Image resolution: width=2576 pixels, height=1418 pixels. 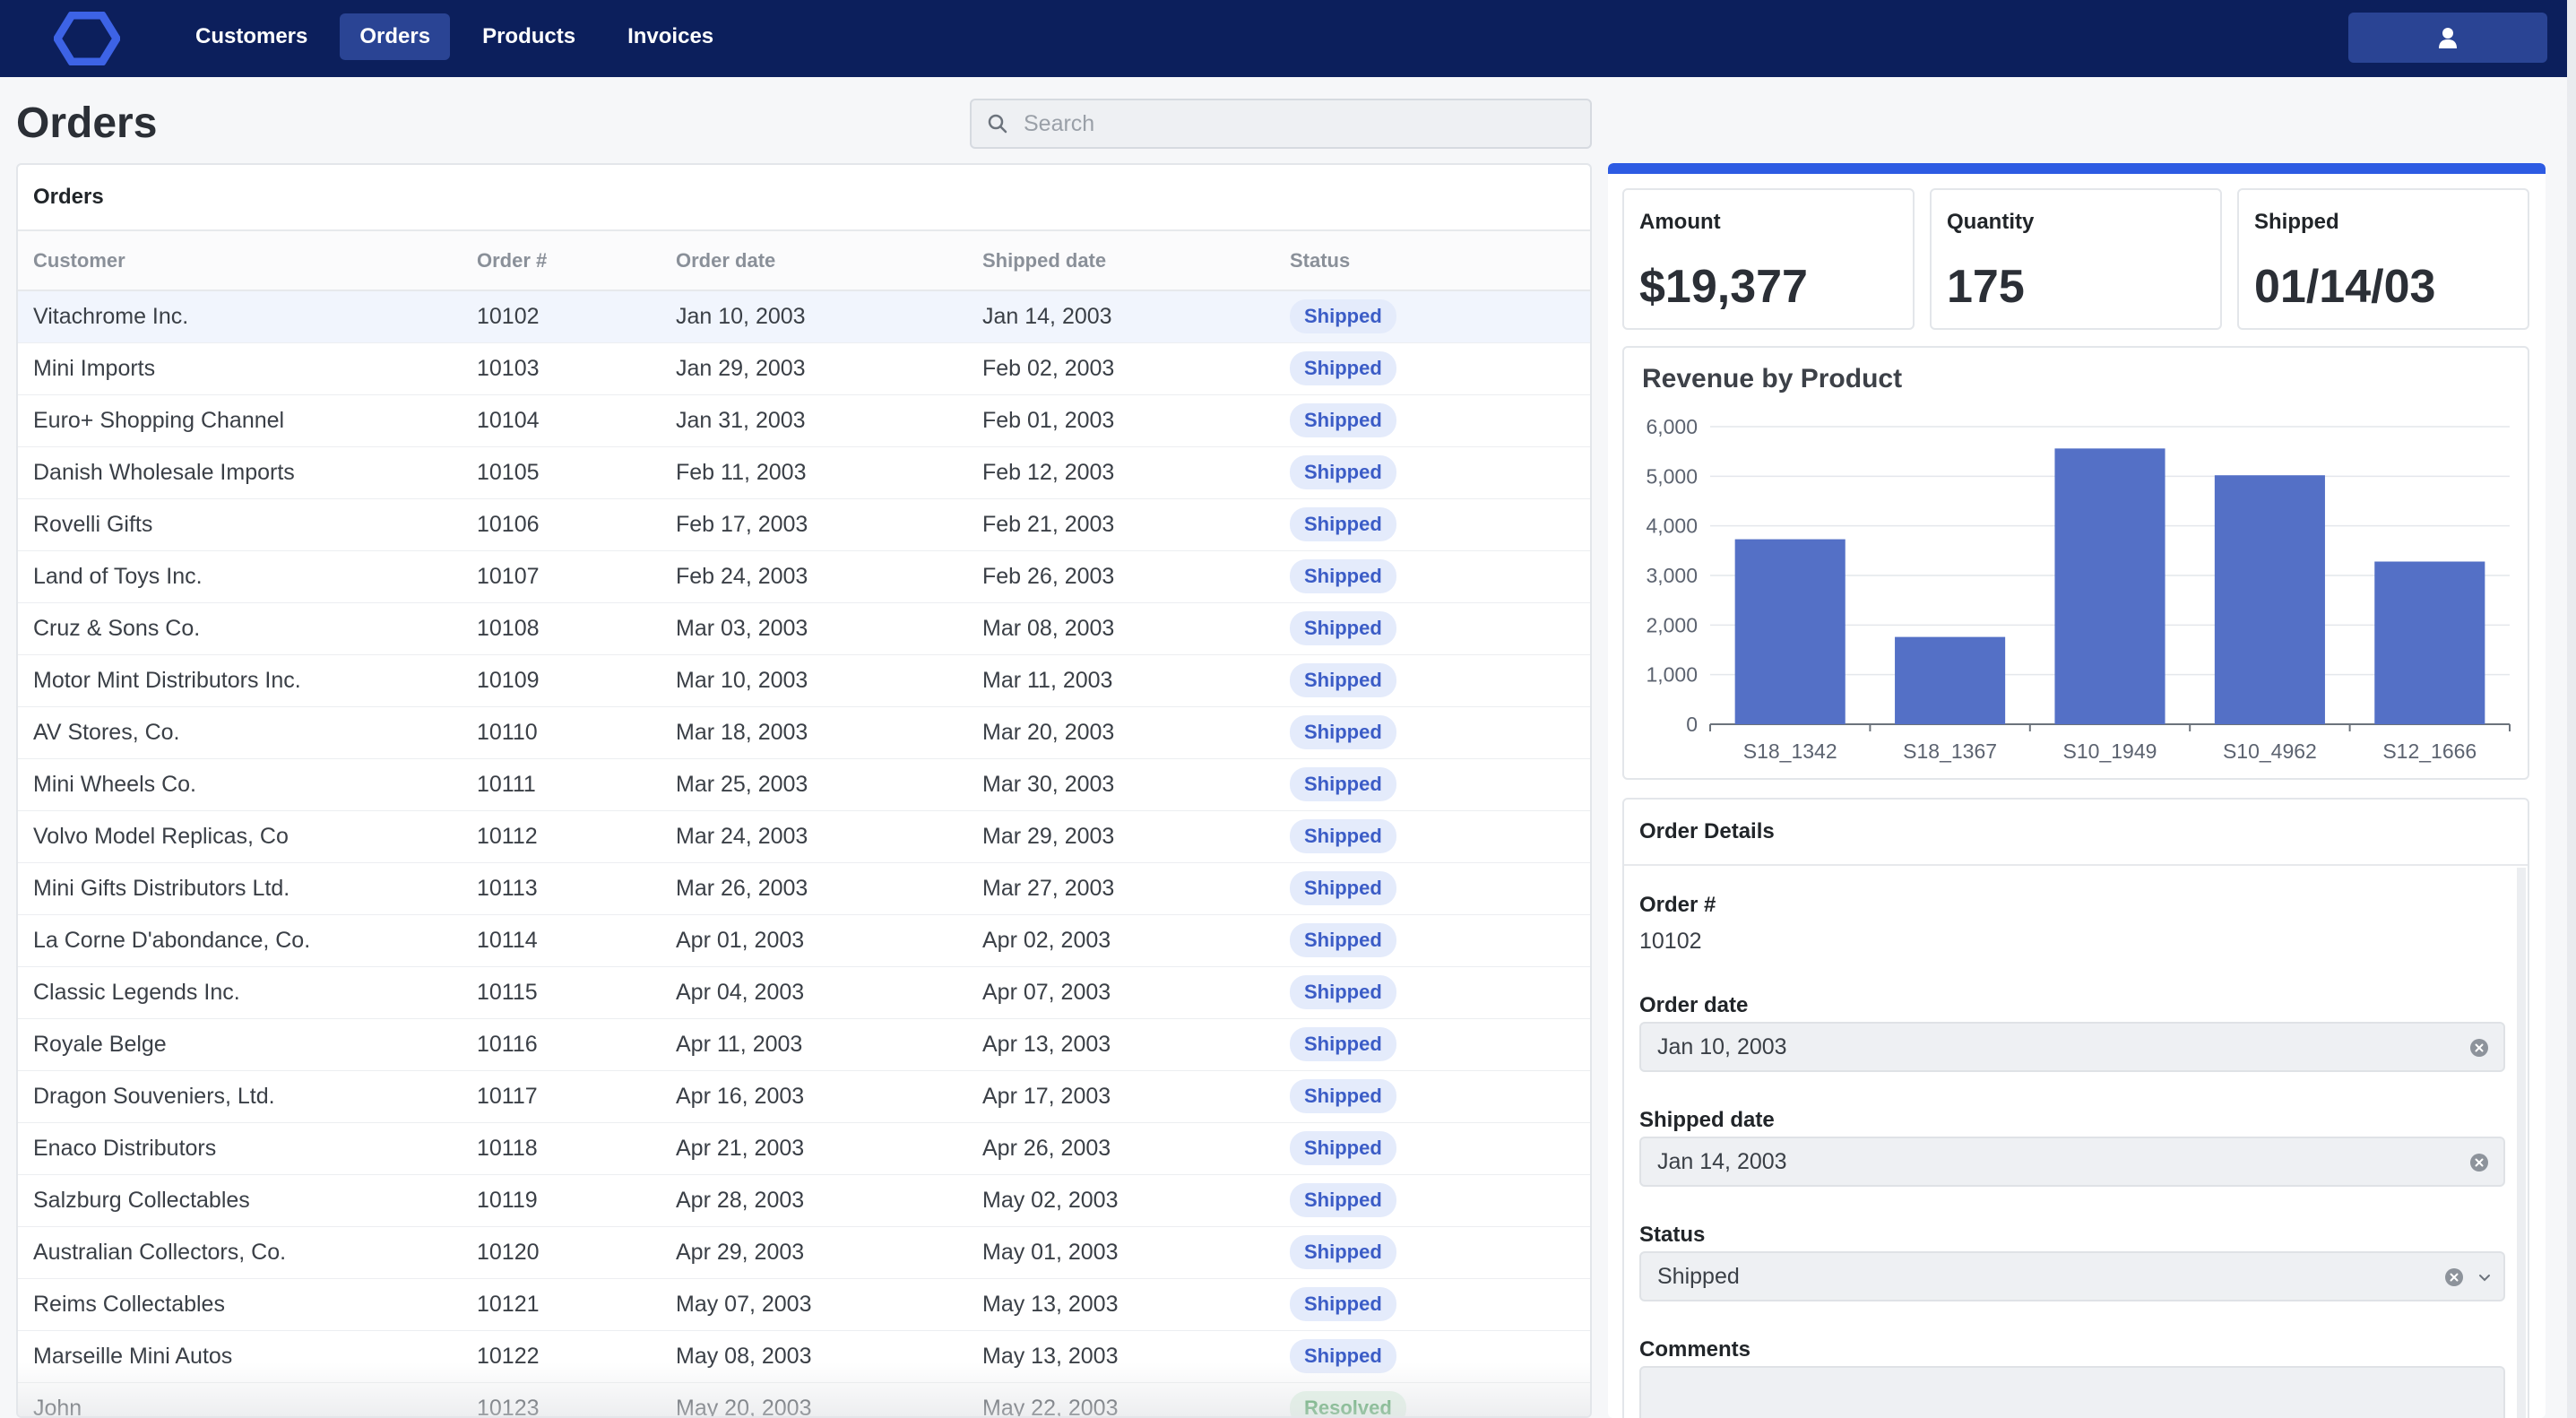 I want to click on order-date-cell: Apr 28, 2003, so click(x=814, y=1200).